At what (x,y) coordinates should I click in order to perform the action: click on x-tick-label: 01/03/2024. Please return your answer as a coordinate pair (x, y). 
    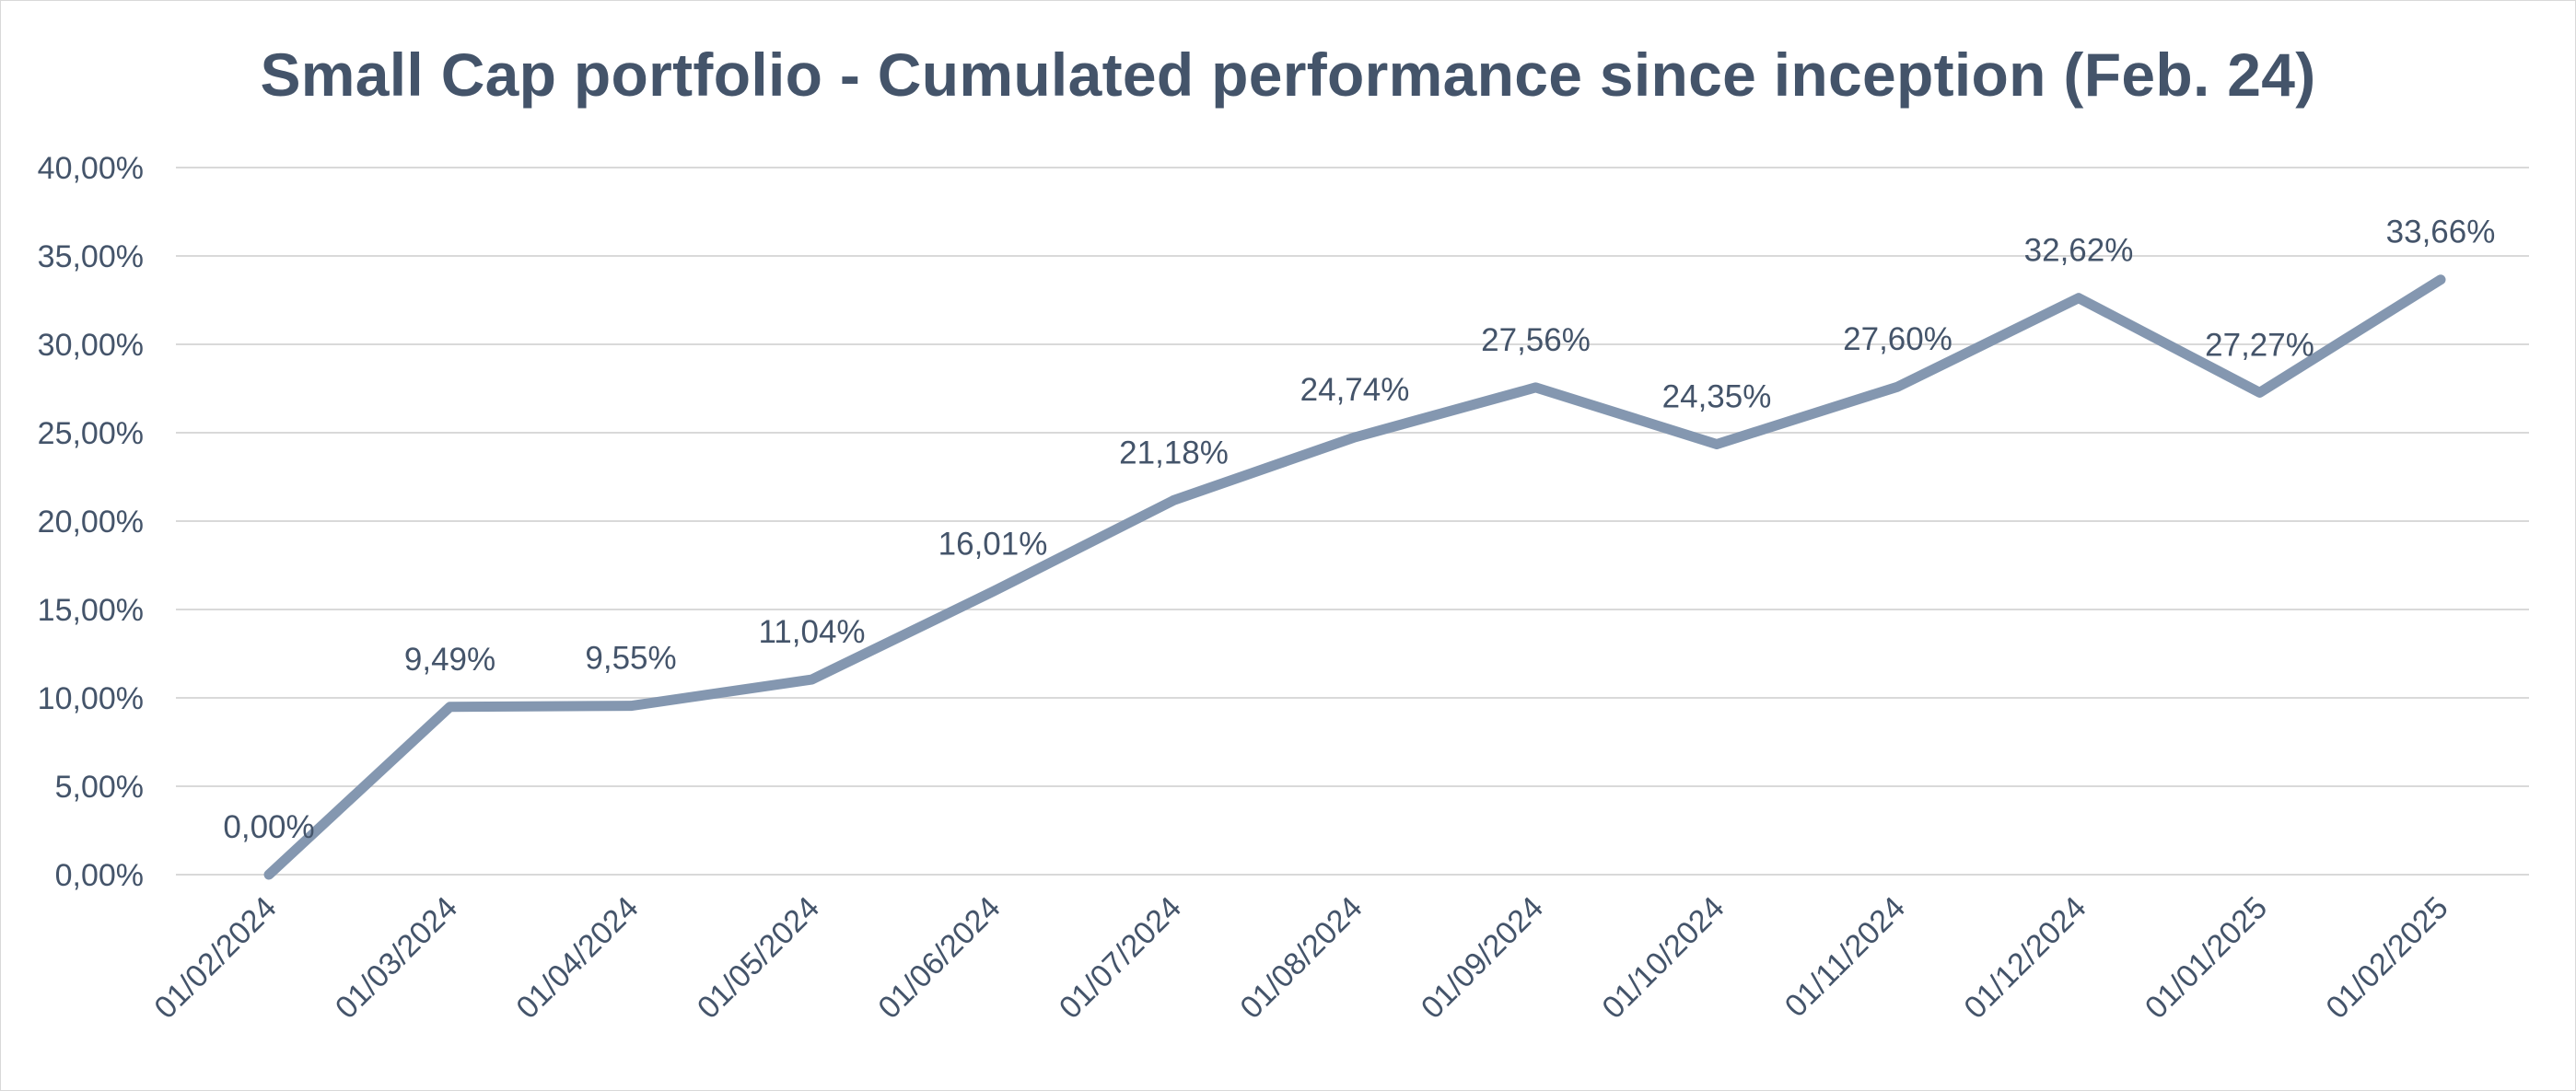
    Looking at the image, I should click on (396, 958).